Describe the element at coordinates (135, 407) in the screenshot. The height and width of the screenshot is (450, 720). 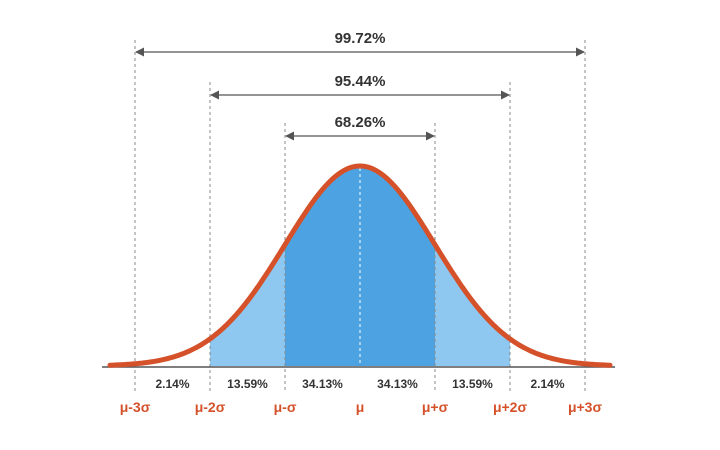
I see `sigma-tick-label: μ-3σ` at that location.